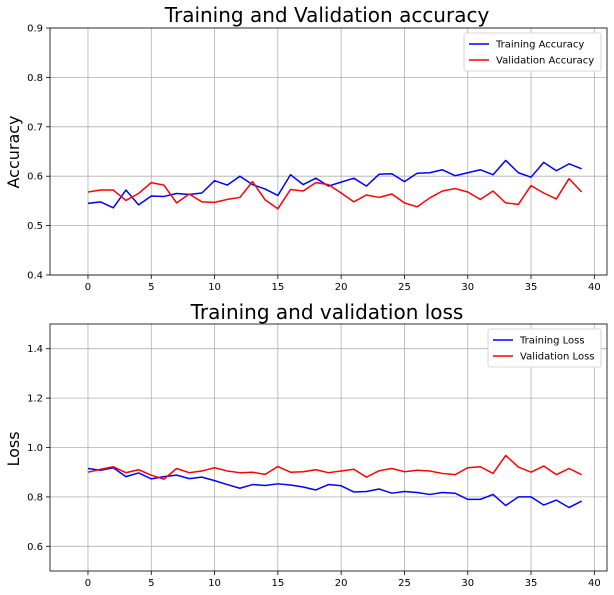 The height and width of the screenshot is (595, 614). What do you see at coordinates (35, 448) in the screenshot?
I see `loss-y-tick-label: 1.0` at bounding box center [35, 448].